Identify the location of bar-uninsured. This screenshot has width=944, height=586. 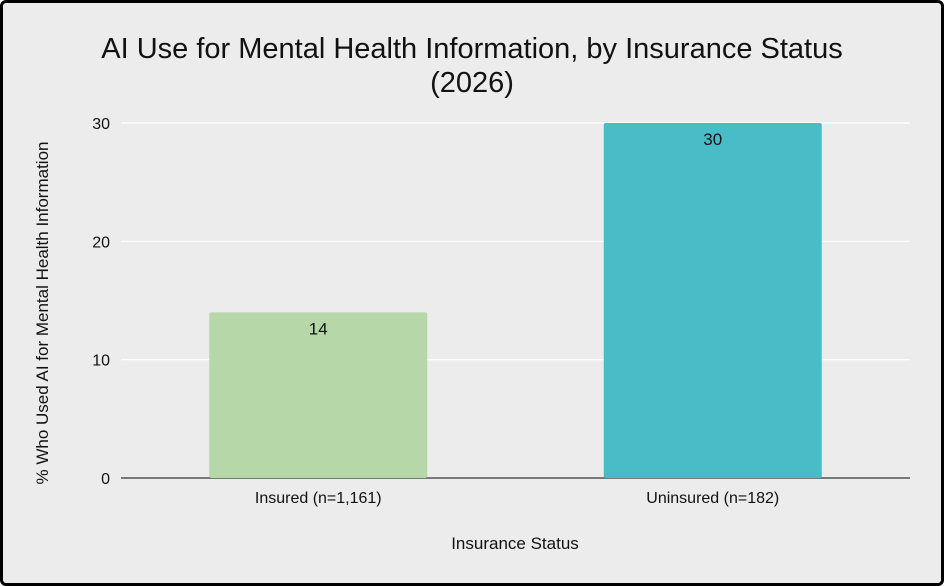
(712, 300).